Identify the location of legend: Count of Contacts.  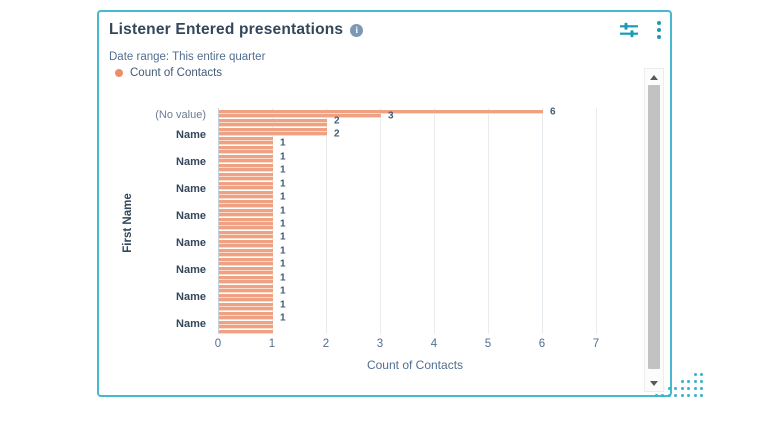
(168, 73).